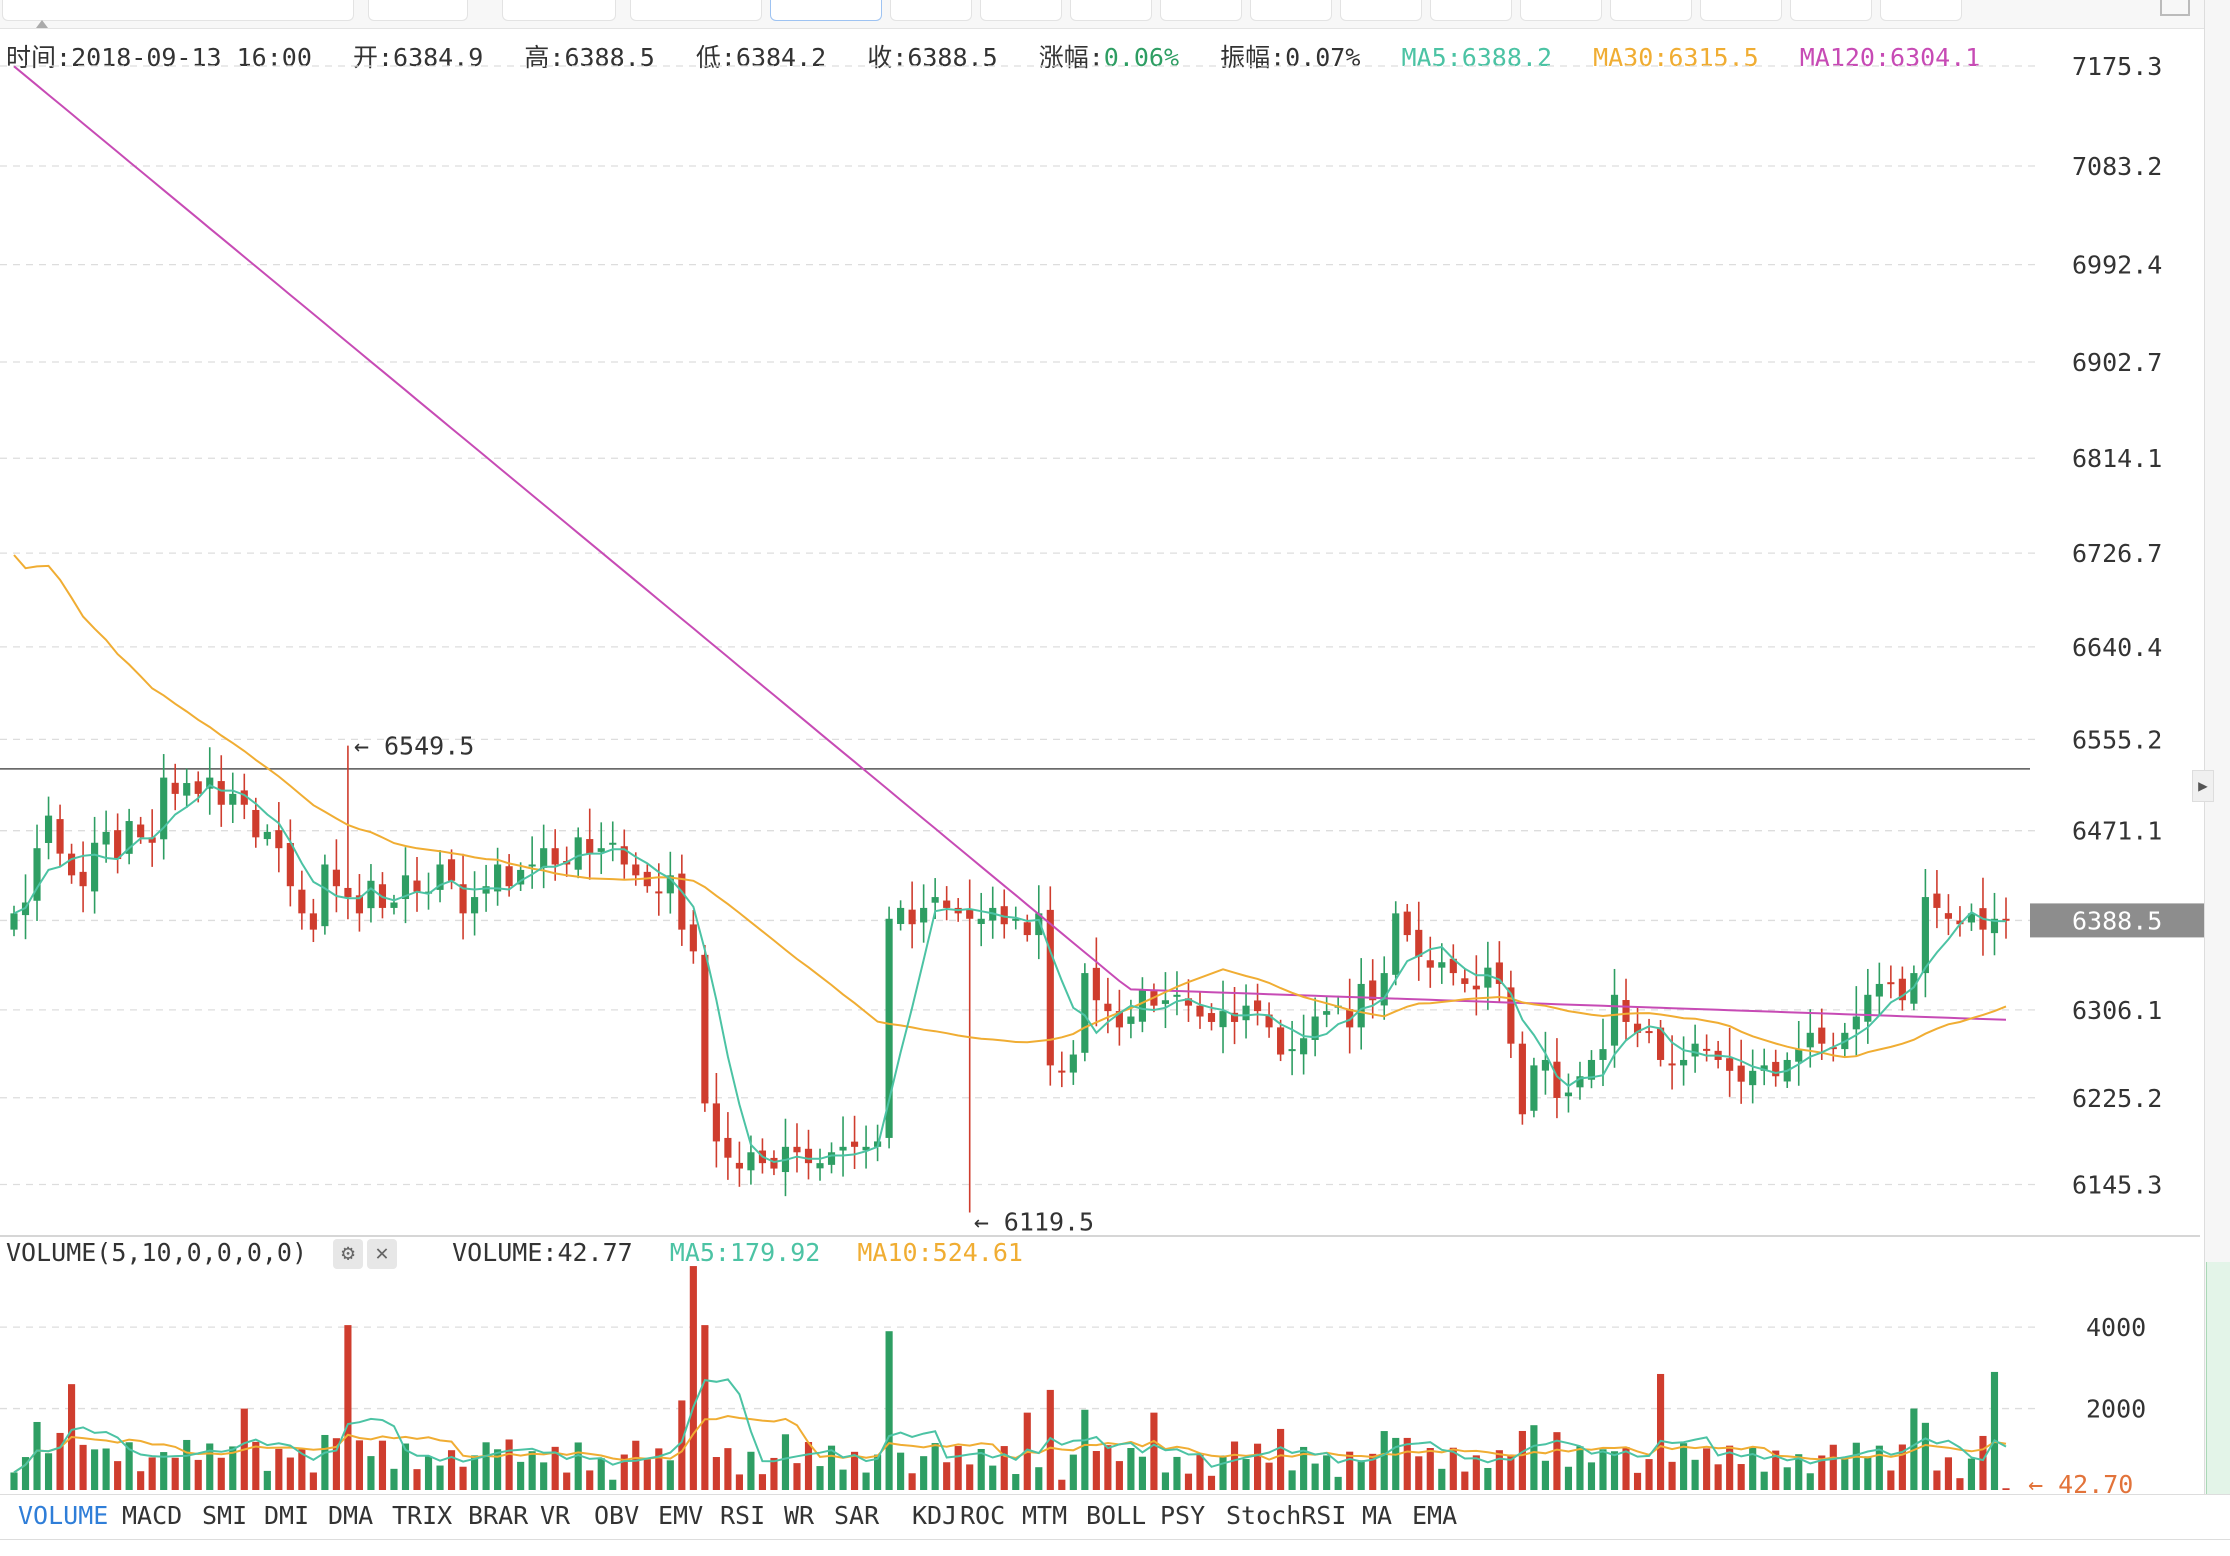 This screenshot has width=2230, height=1556. I want to click on price-tick-label: 6640.4, so click(2117, 647).